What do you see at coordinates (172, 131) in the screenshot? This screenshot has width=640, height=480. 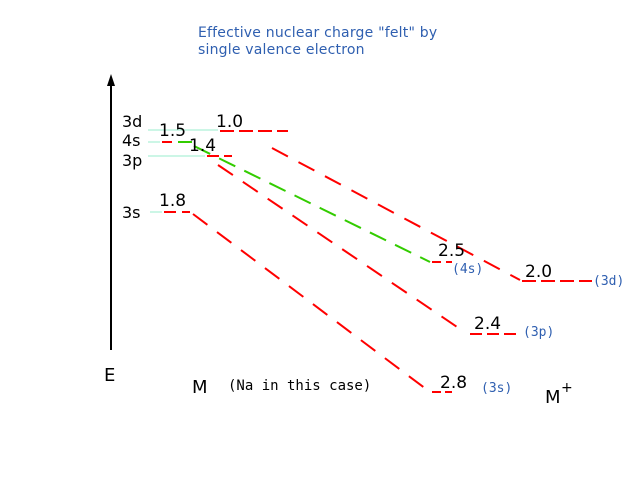 I see `zeff-m-4s: 1.5` at bounding box center [172, 131].